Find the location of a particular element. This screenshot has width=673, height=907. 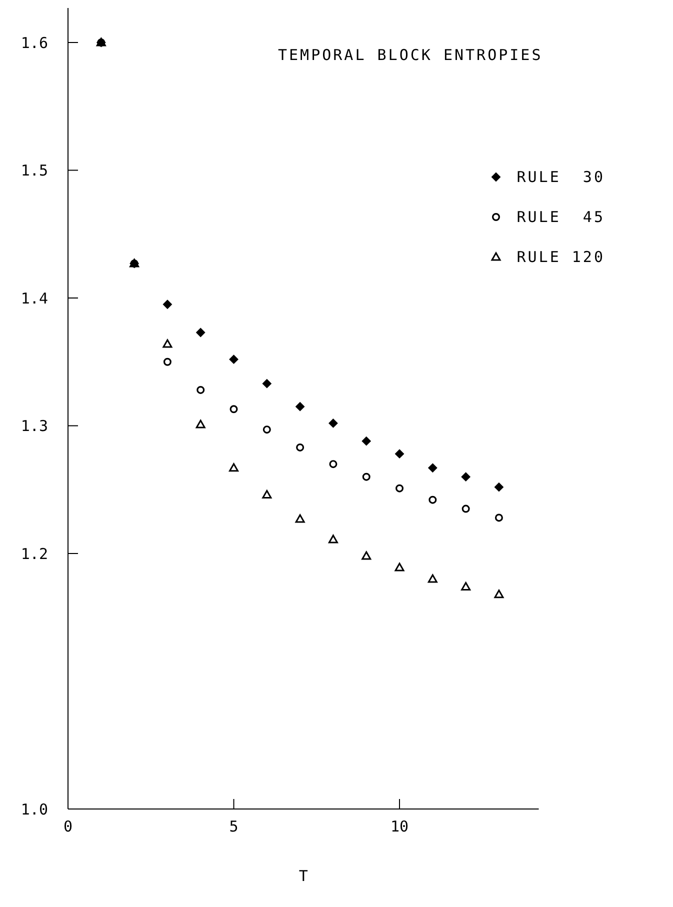

x-tick-label: 5 is located at coordinates (233, 827).